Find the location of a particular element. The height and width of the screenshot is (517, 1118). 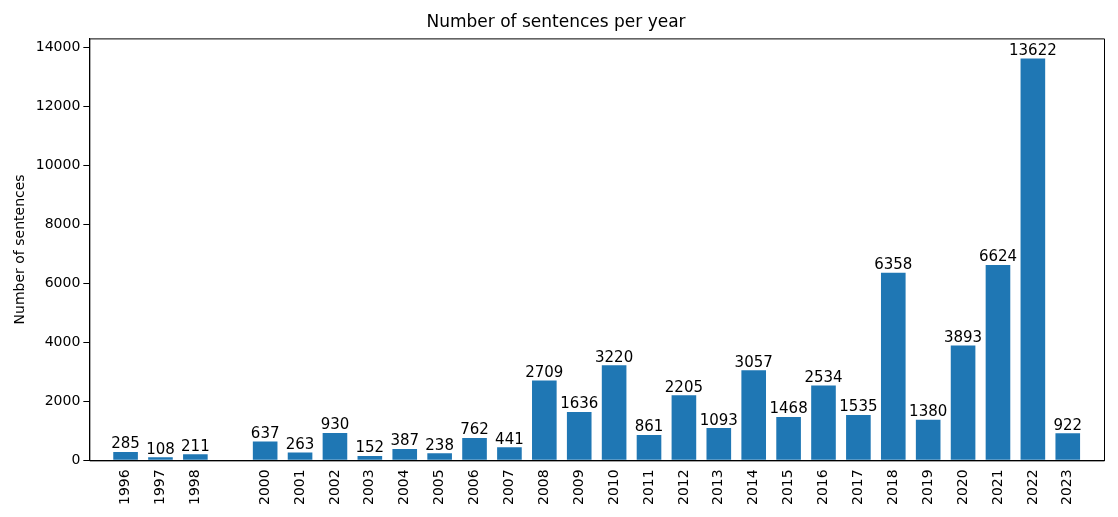

x-tick-label: 2010 is located at coordinates (612, 487).